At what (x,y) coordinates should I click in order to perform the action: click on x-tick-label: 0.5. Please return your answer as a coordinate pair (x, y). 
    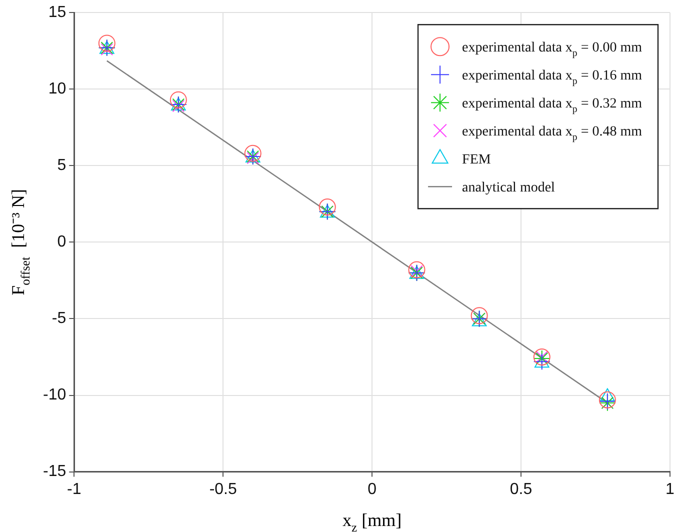
    Looking at the image, I should click on (521, 489).